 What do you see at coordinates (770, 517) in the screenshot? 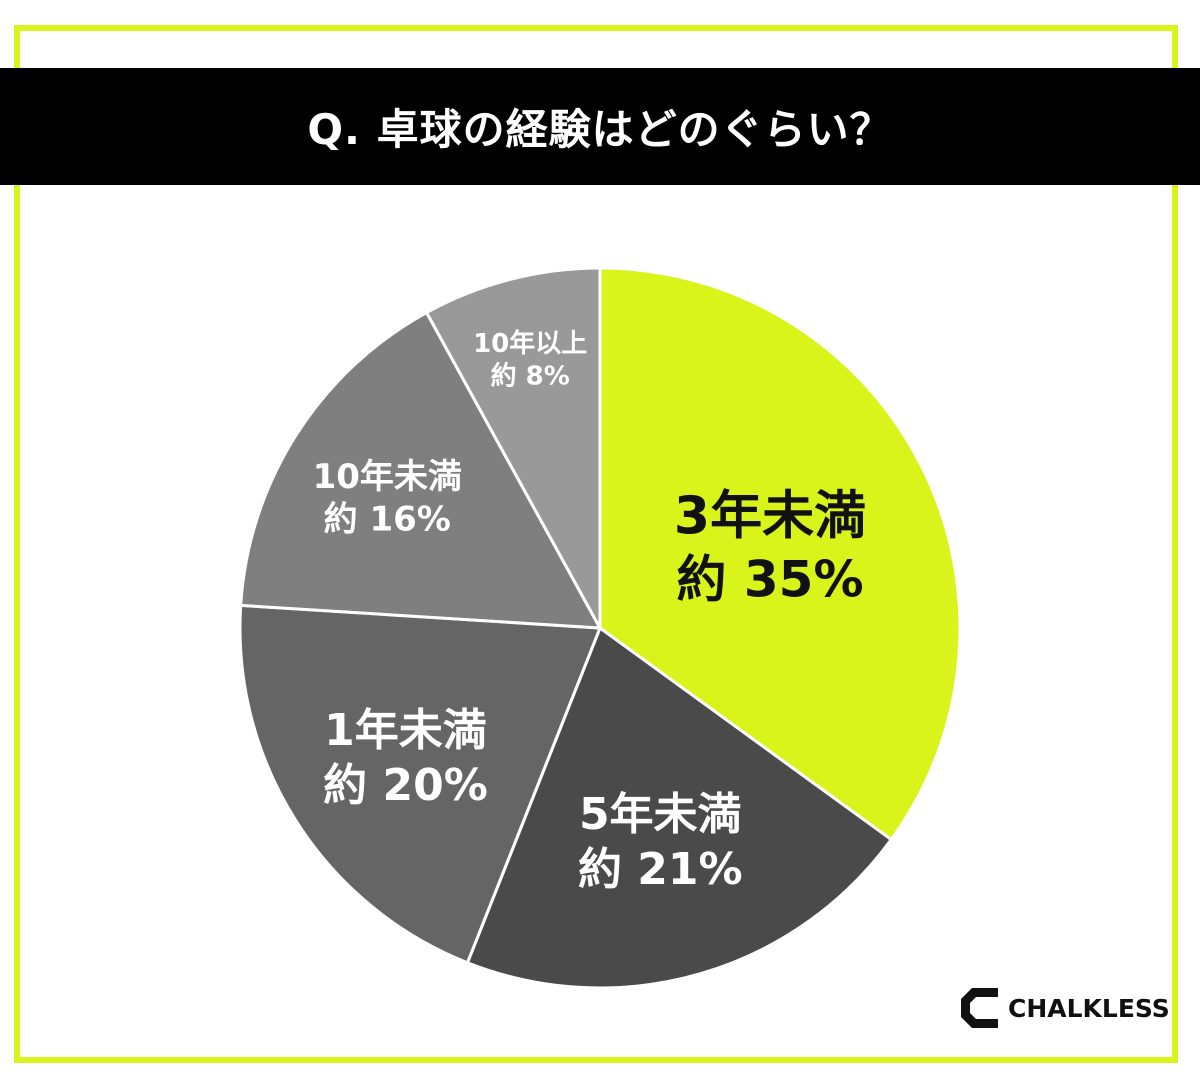
I see `slice-category-label: 3年未満` at bounding box center [770, 517].